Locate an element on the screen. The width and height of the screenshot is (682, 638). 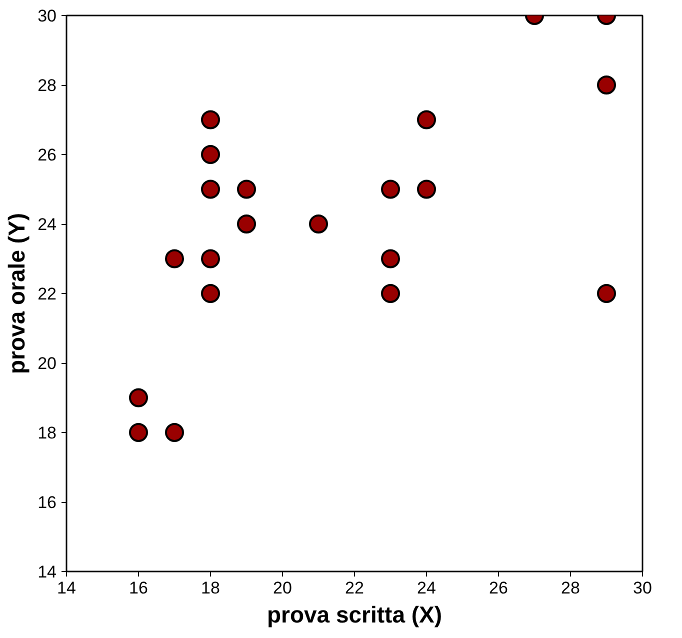
x-tick-label: 22 is located at coordinates (354, 588).